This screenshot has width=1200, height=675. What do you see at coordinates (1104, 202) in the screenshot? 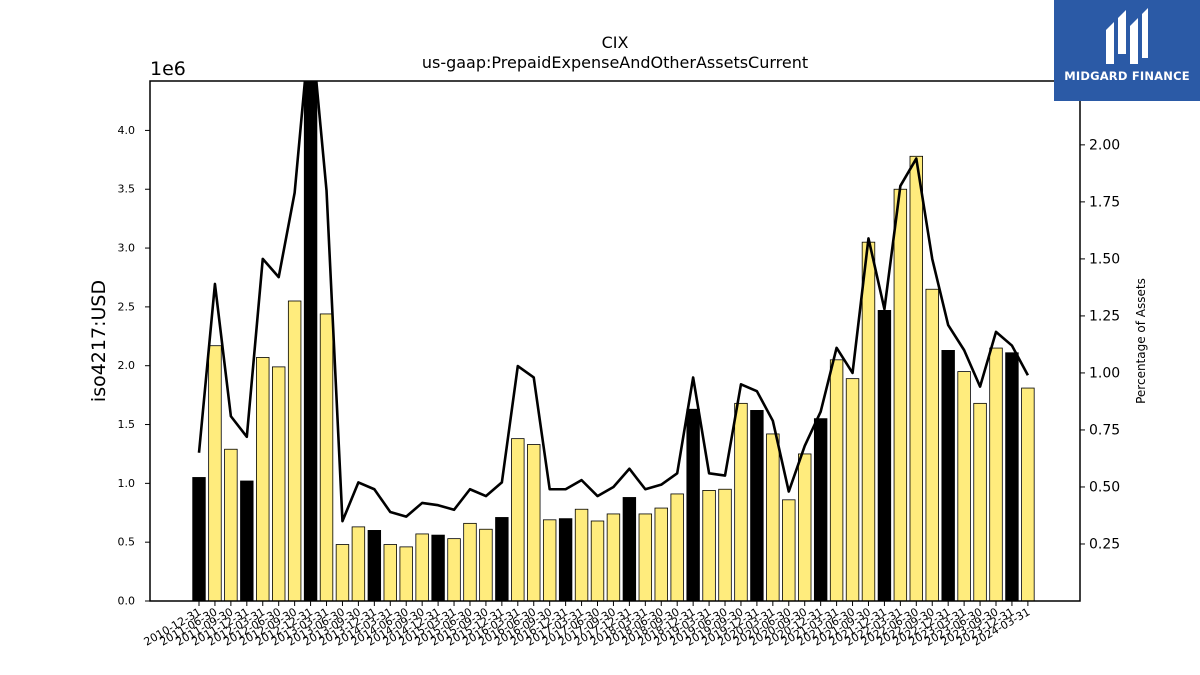
I see `y2-tick-label: 1.75` at bounding box center [1104, 202].